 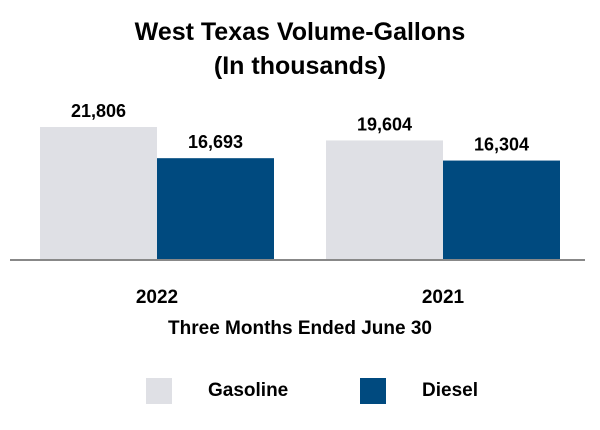 I want to click on legend-swatch-gasoline, so click(x=159, y=391).